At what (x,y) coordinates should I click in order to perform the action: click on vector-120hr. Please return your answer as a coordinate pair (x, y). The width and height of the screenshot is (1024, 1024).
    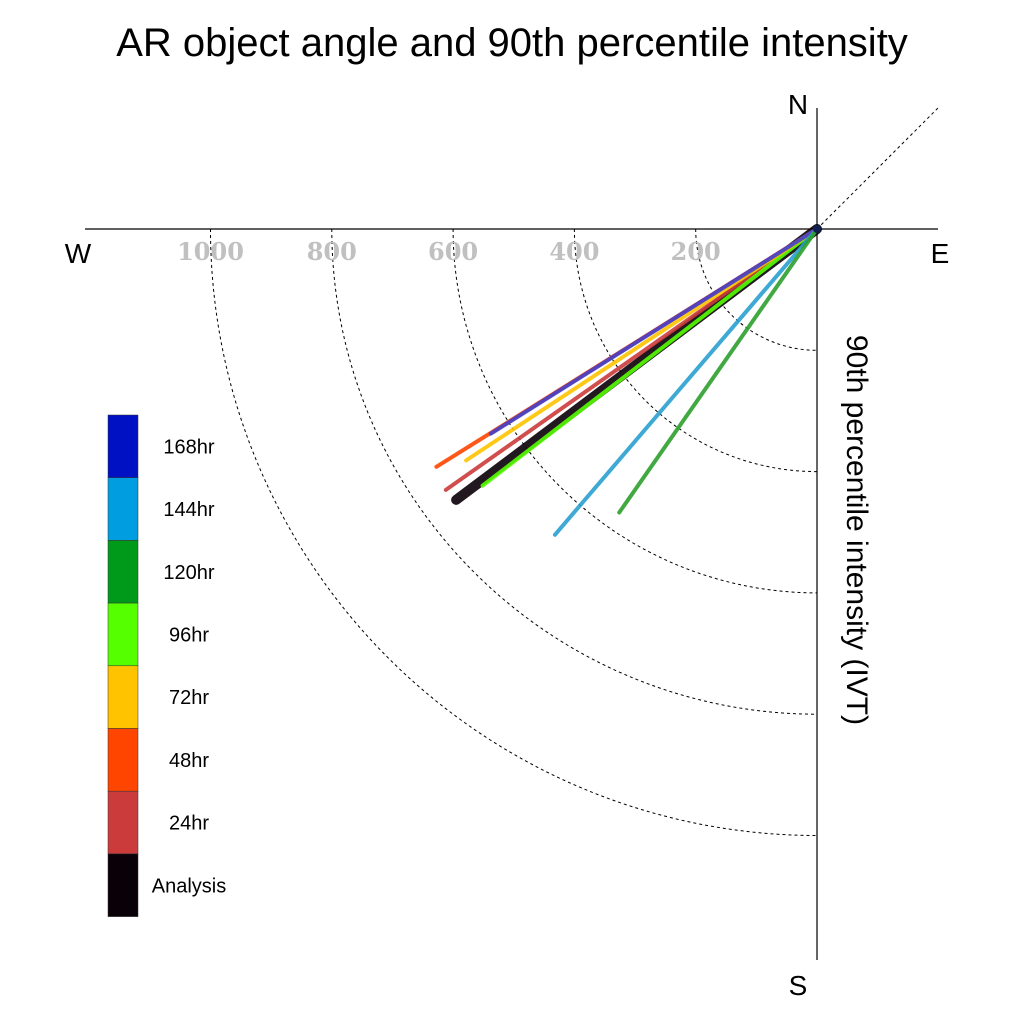
    Looking at the image, I should click on (718, 371).